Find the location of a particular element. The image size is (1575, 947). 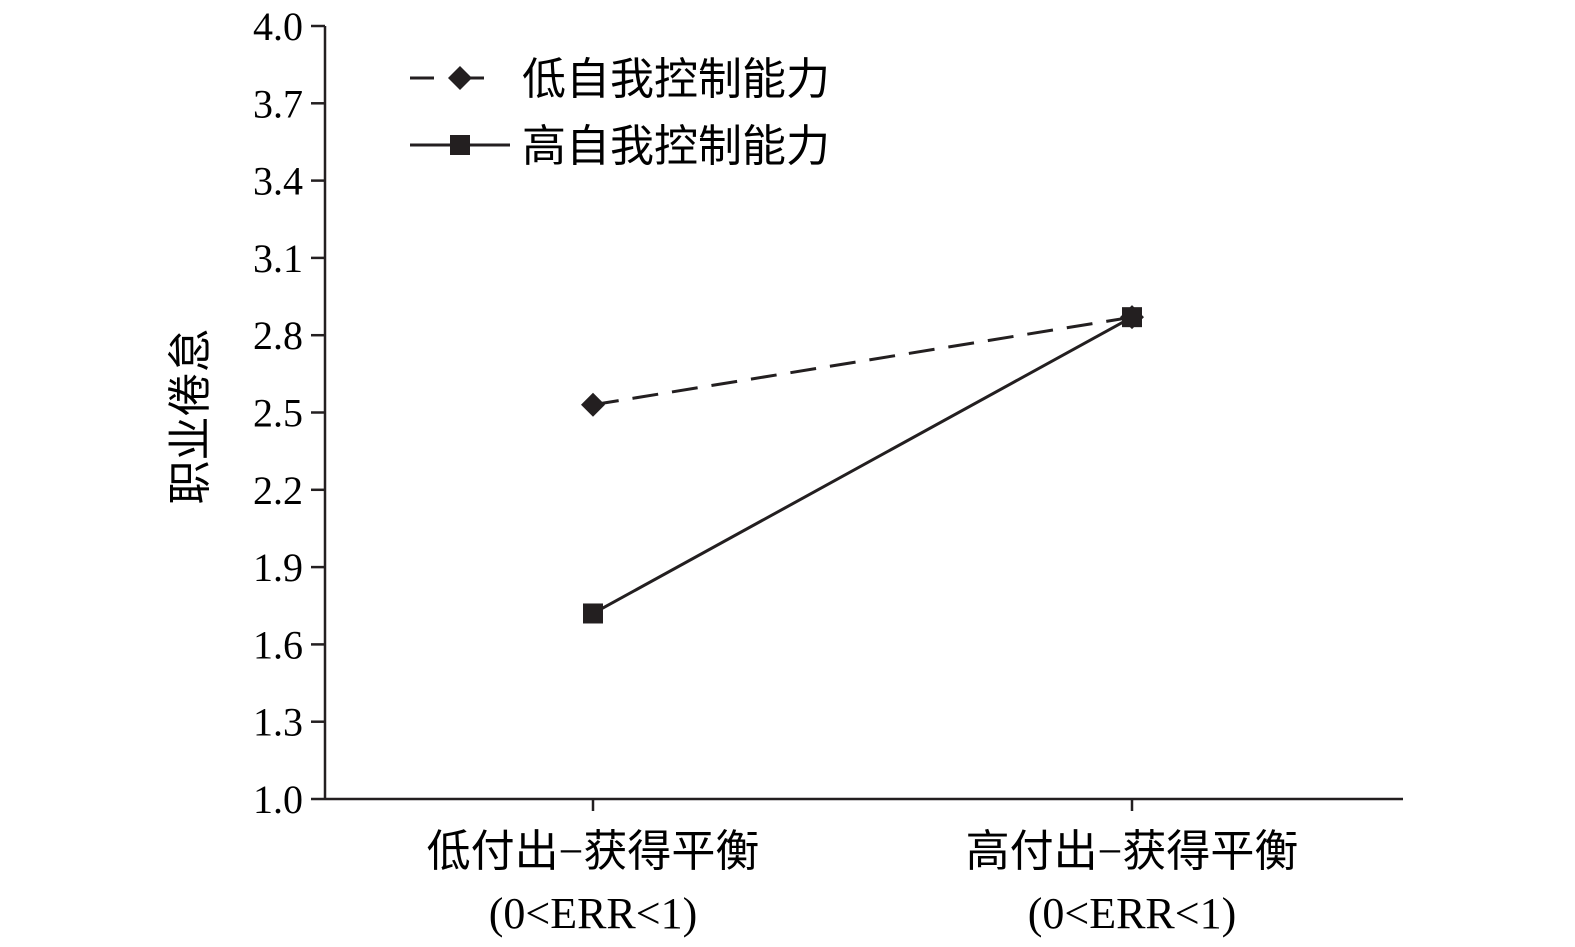

y-tick-label: 4.0 is located at coordinates (278, 26).